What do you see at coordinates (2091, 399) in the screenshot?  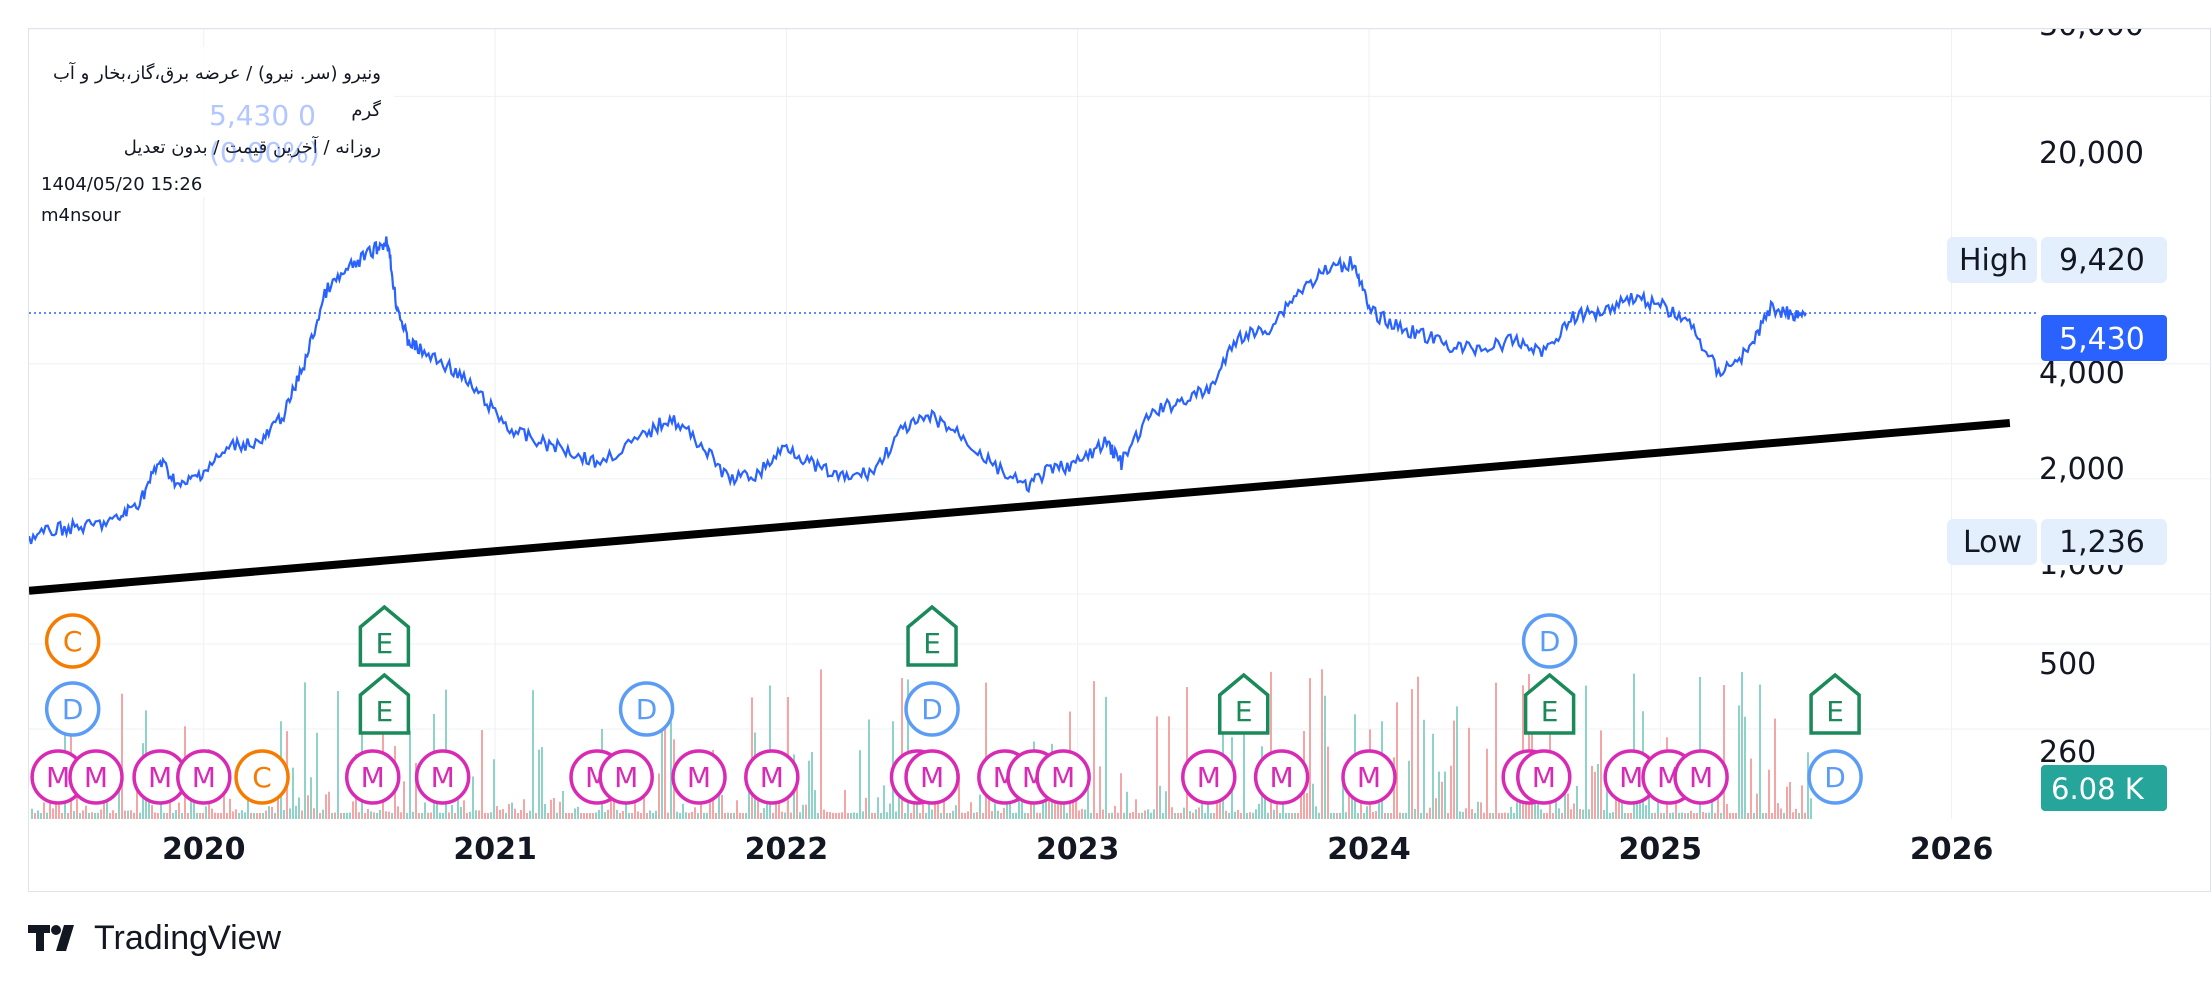 I see `price-axis: 30,000 20,000 4,000 2,000 1,000 500 260` at bounding box center [2091, 399].